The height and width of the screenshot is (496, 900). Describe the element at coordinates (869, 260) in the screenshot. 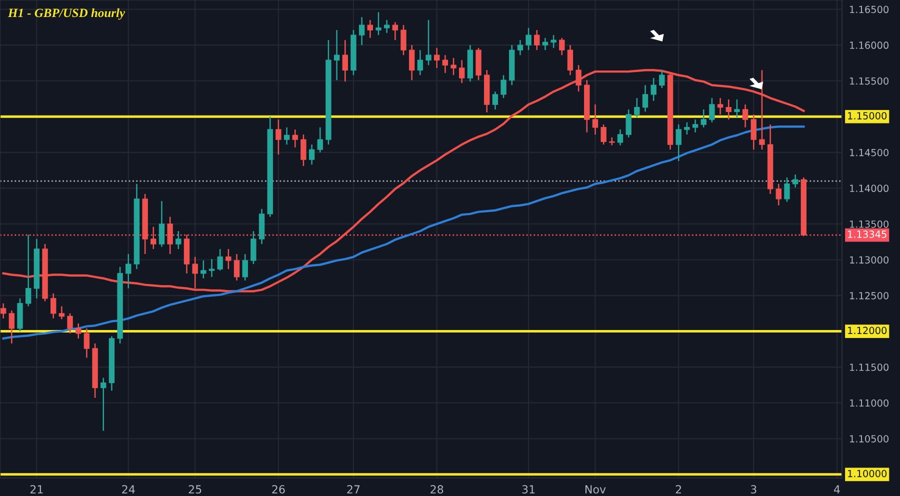

I see `y-tick-label: 1.13000` at that location.